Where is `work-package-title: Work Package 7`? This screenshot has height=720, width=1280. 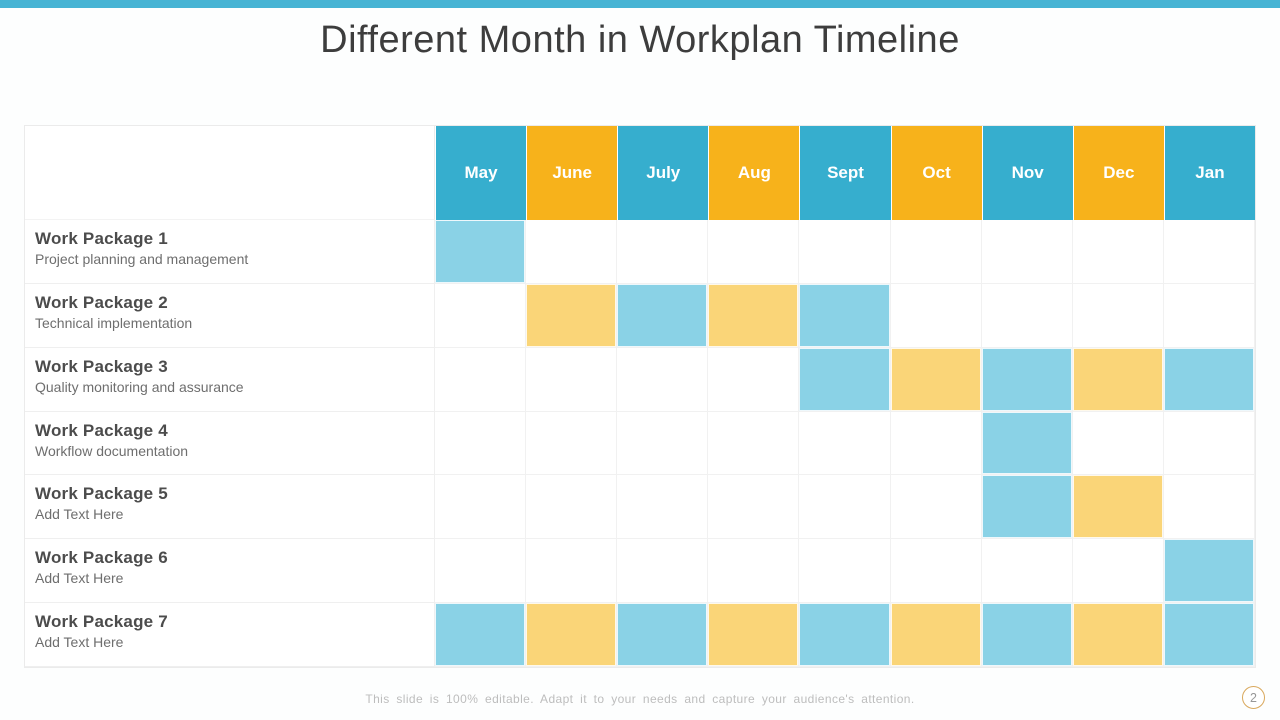
work-package-title: Work Package 7 is located at coordinates (101, 622).